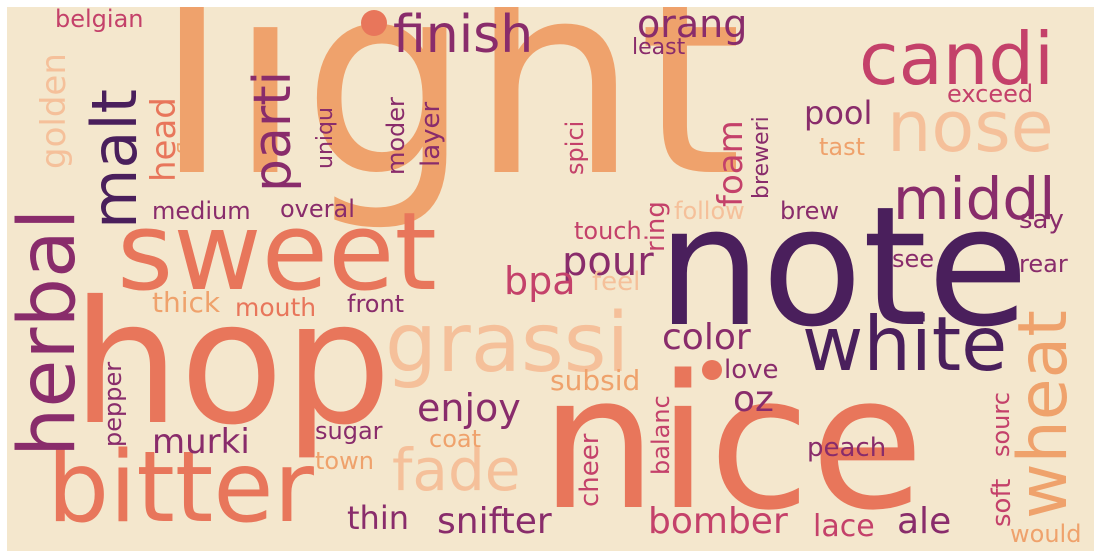  I want to click on word-would: would, so click(1046, 534).